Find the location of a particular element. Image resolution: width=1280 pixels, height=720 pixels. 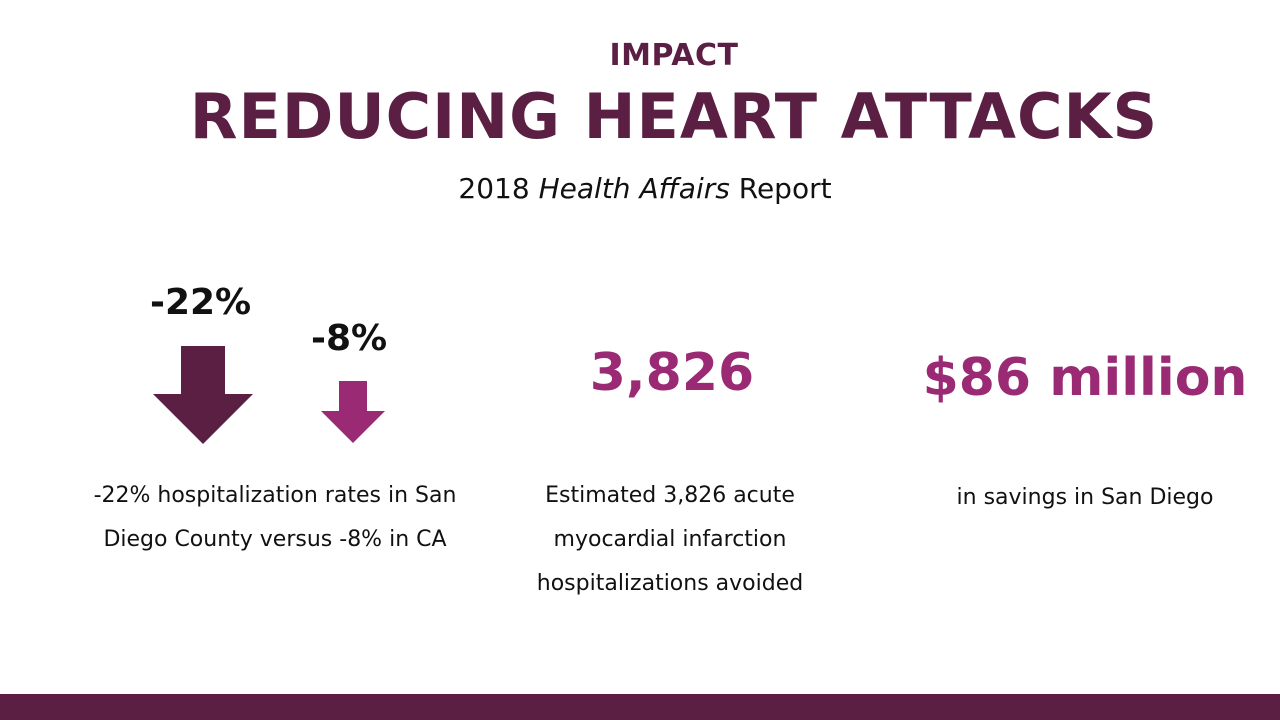

san-diego-change-value: -22% is located at coordinates (201, 302).